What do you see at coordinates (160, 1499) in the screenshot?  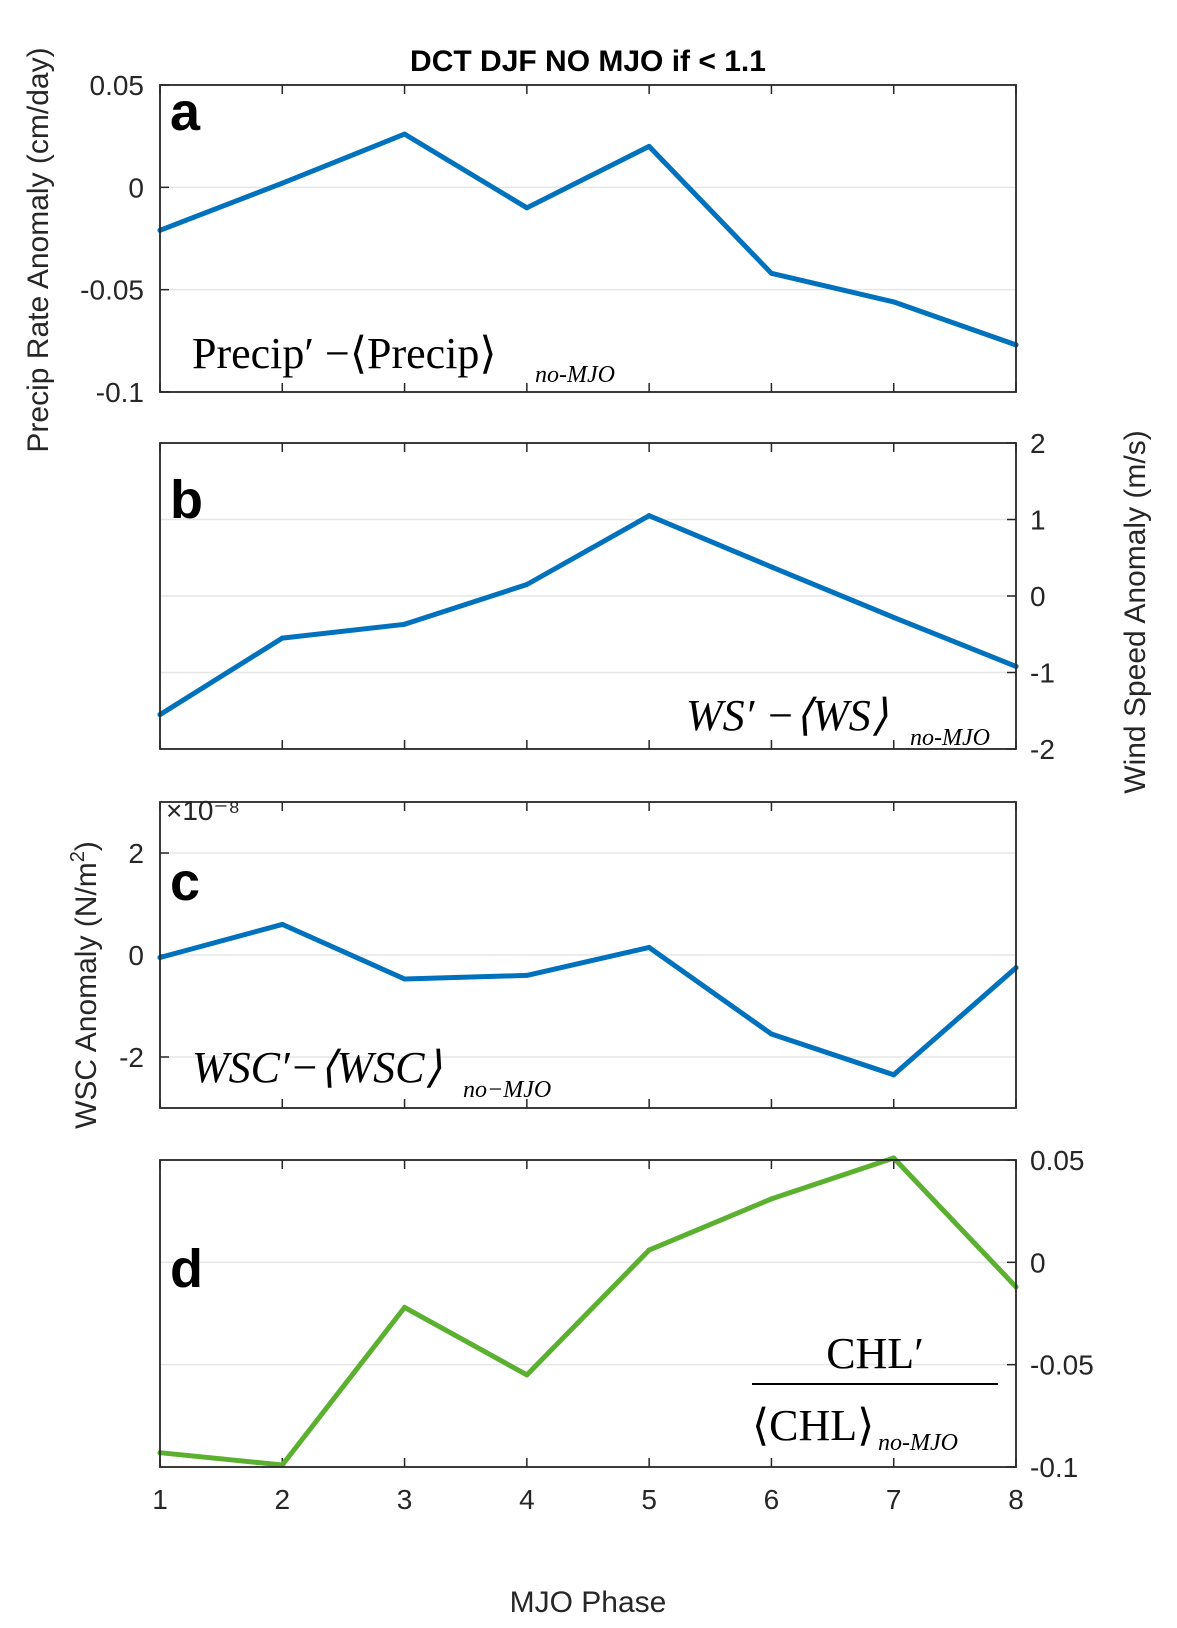 I see `x-tick-label: 1` at bounding box center [160, 1499].